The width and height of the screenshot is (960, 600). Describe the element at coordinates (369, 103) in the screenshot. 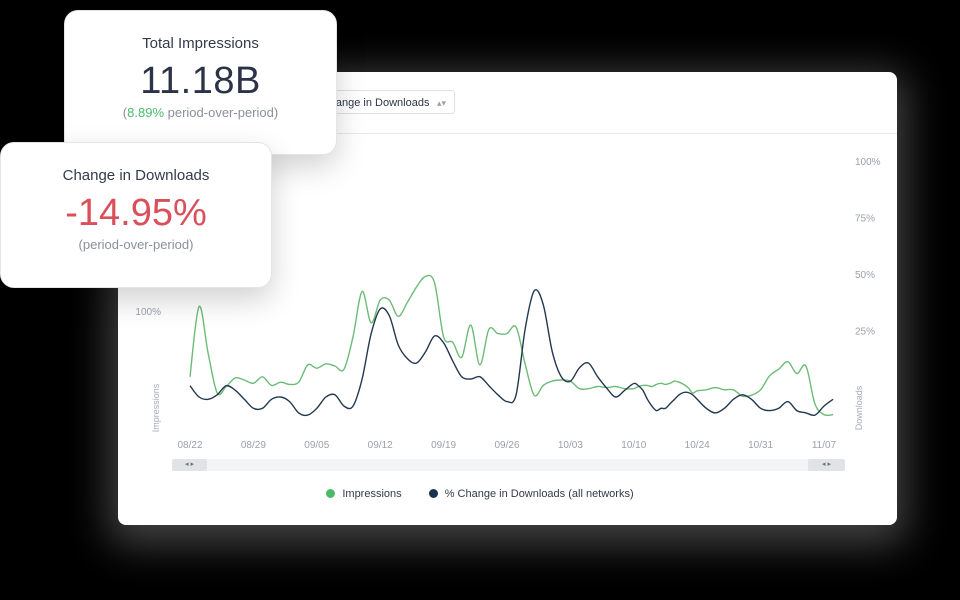

I see `dropdown-label: % Change in Downloads` at that location.